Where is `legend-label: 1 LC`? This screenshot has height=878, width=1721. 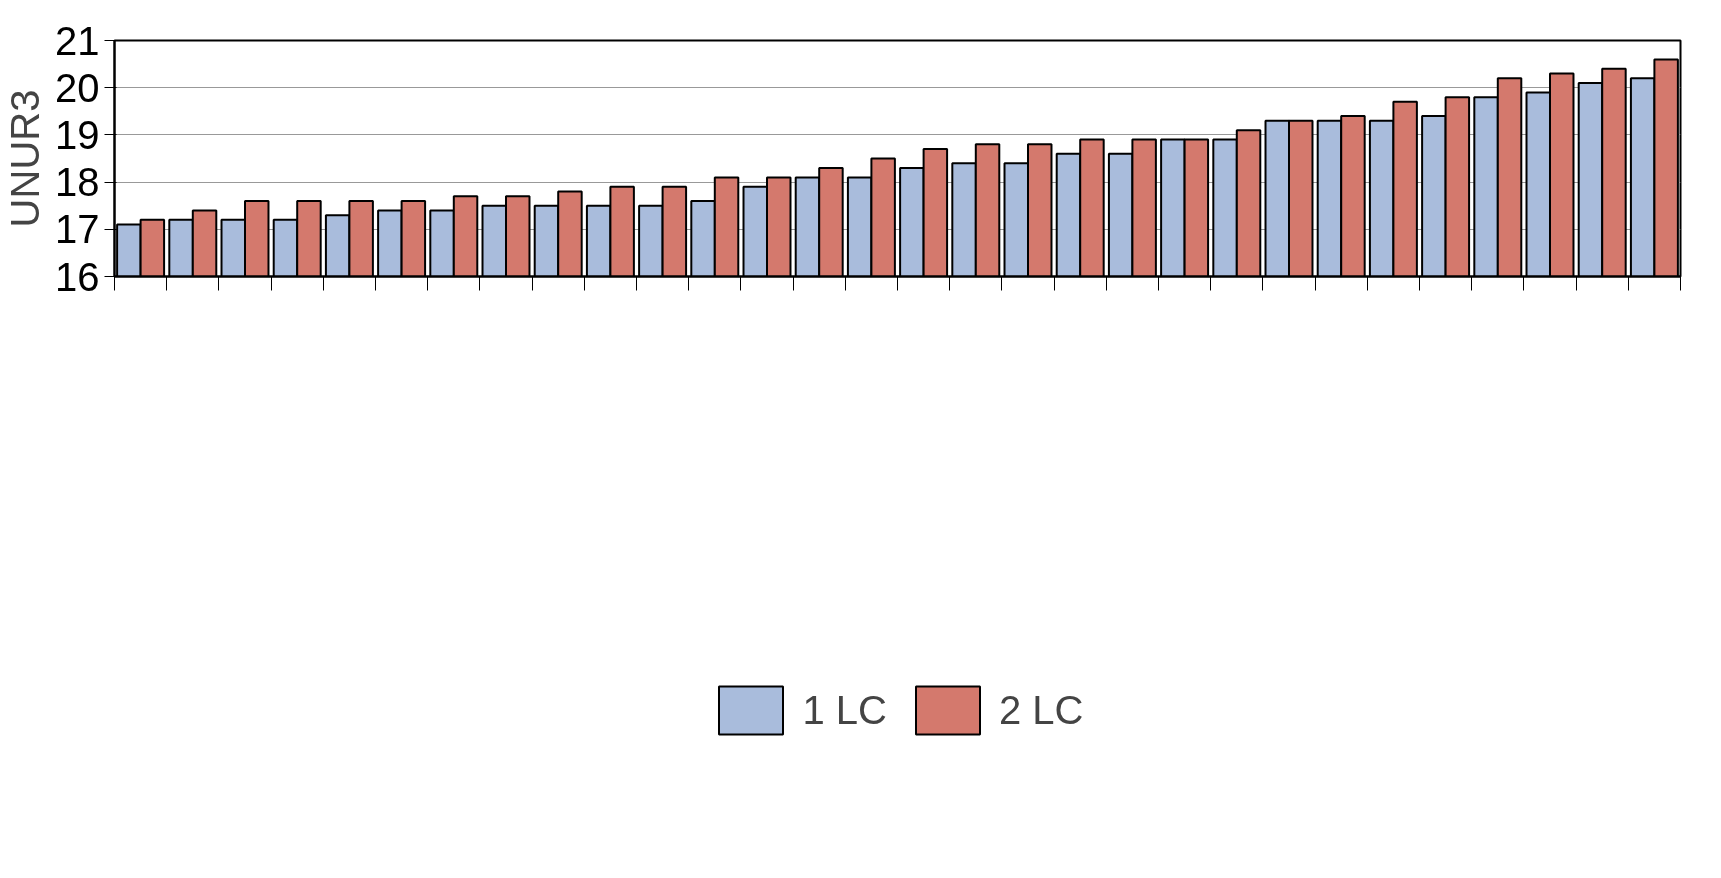
legend-label: 1 LC is located at coordinates (844, 710).